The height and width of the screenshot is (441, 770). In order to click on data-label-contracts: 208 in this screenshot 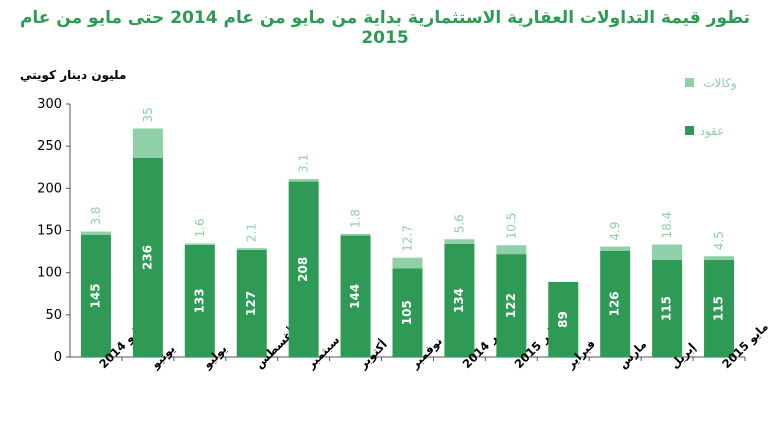, I will do `click(303, 269)`.